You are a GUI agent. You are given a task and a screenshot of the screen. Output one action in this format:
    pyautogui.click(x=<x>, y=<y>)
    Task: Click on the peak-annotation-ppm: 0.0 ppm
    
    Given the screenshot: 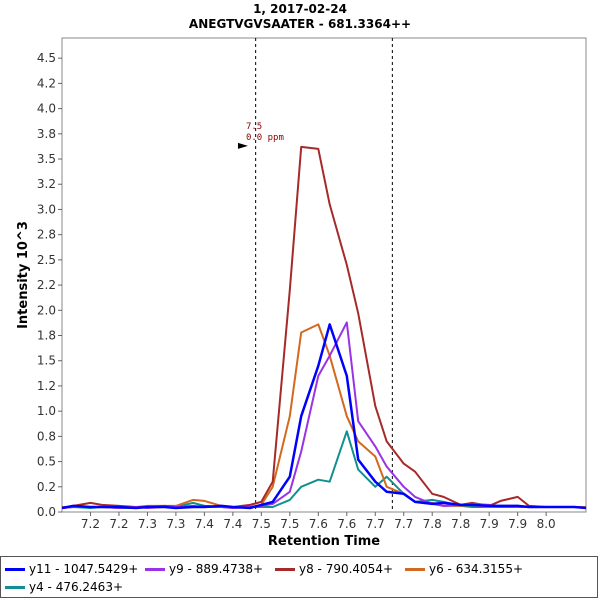 What is the action you would take?
    pyautogui.click(x=265, y=138)
    